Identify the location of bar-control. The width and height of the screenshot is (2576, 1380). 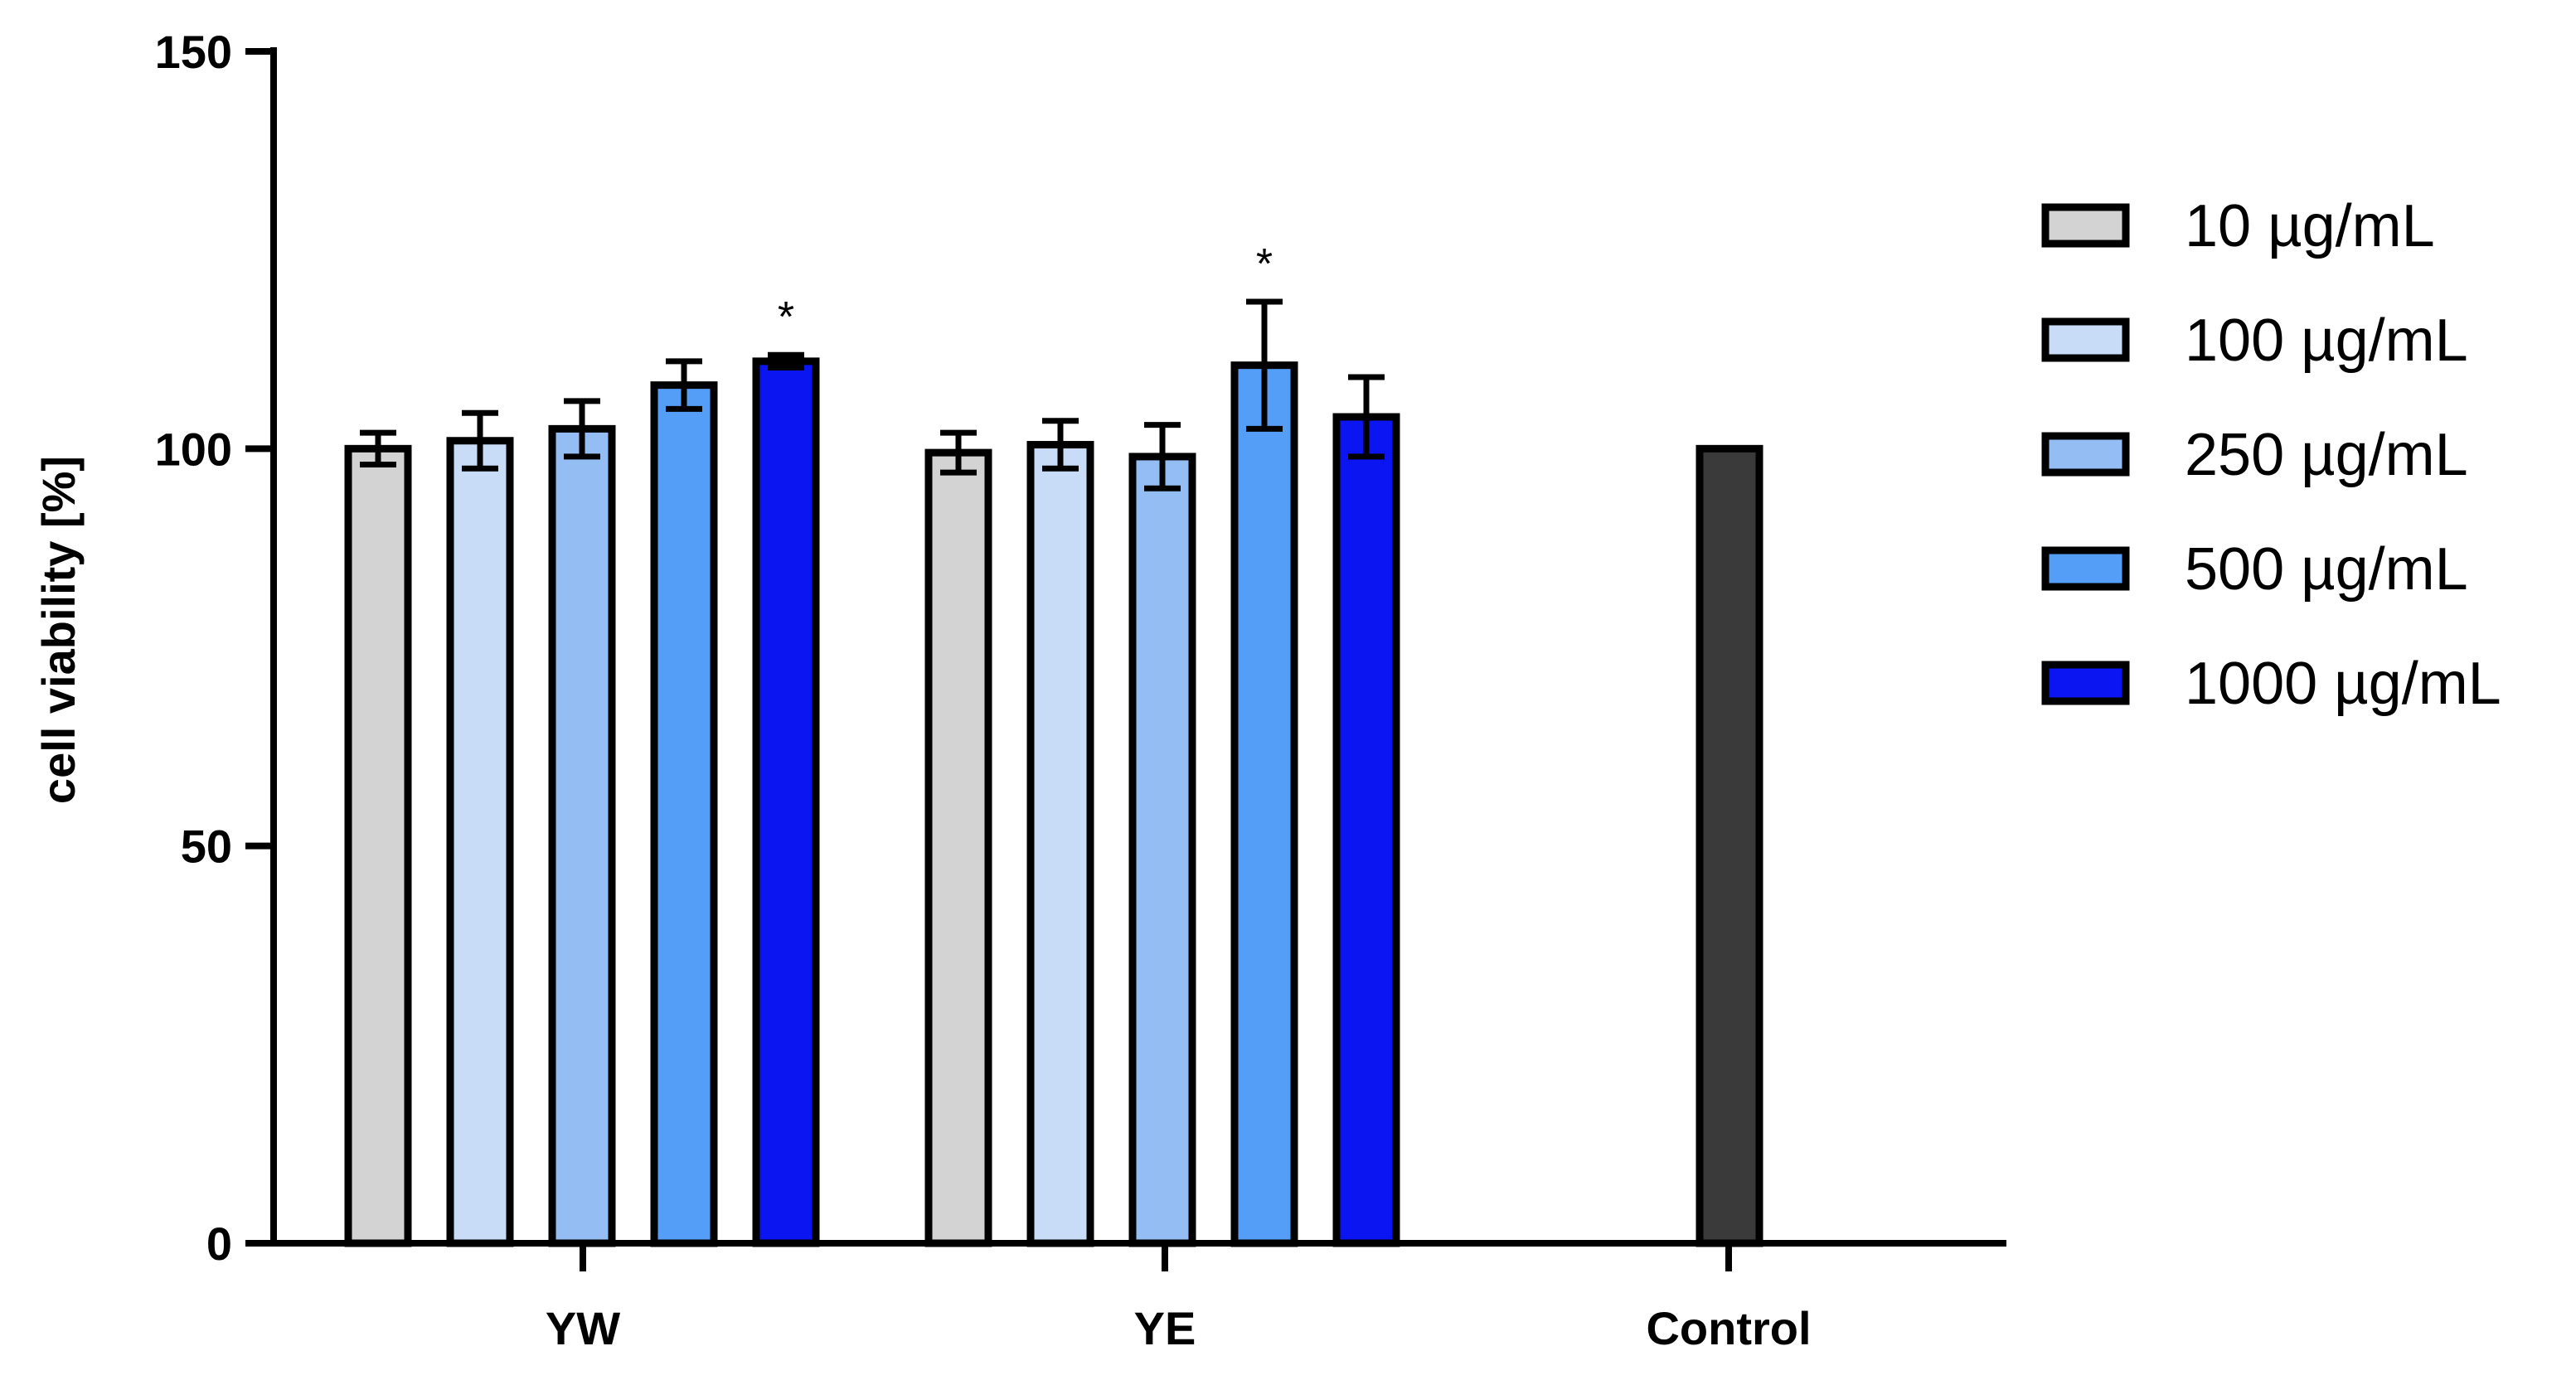
(1729, 845).